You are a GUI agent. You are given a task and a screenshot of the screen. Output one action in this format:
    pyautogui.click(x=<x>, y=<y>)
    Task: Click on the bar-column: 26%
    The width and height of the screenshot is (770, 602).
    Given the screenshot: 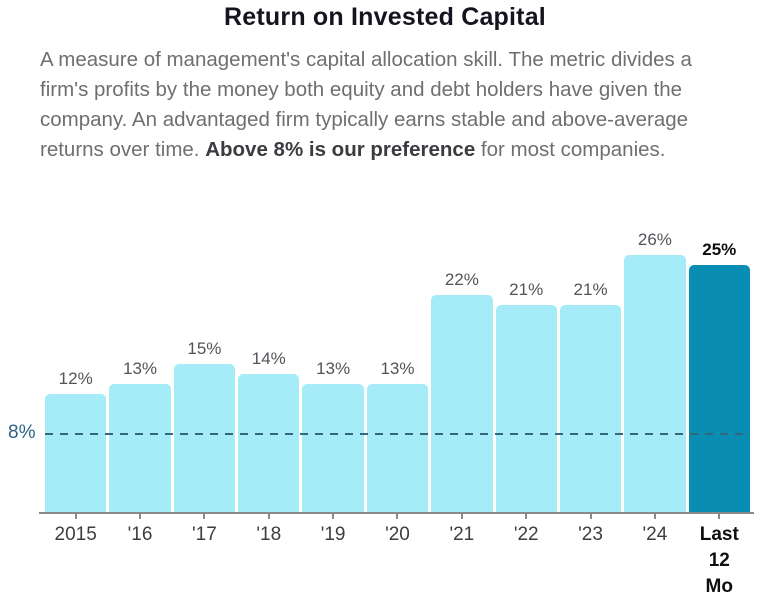 What is the action you would take?
    pyautogui.click(x=655, y=370)
    